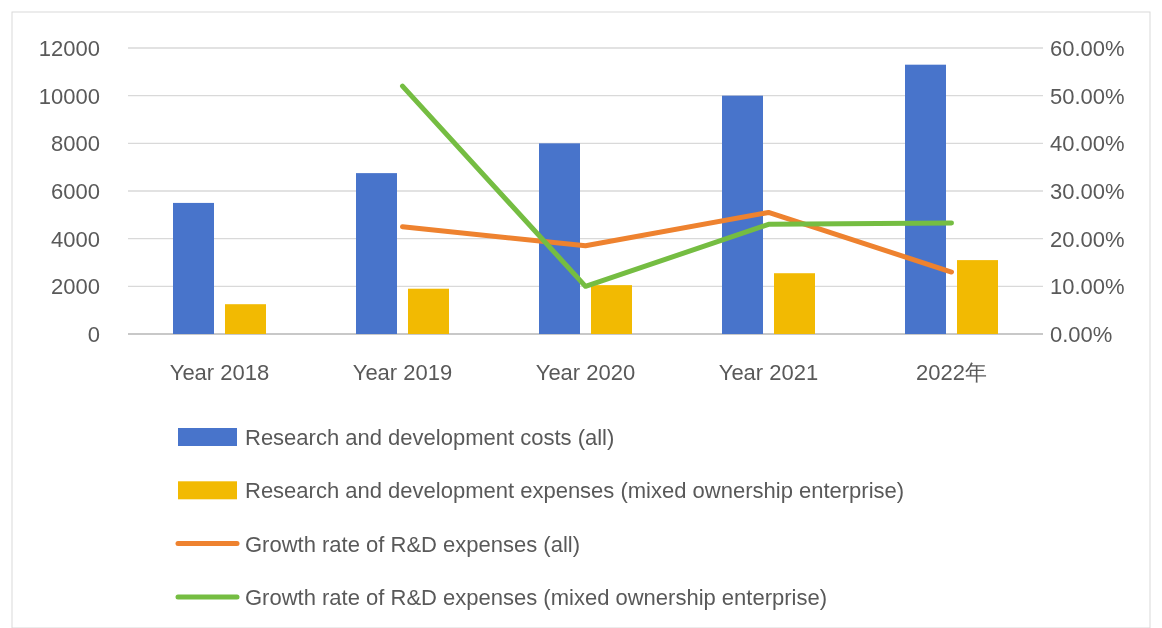 The width and height of the screenshot is (1162, 628). What do you see at coordinates (1087, 144) in the screenshot?
I see `y2-tick-label: 40.00%` at bounding box center [1087, 144].